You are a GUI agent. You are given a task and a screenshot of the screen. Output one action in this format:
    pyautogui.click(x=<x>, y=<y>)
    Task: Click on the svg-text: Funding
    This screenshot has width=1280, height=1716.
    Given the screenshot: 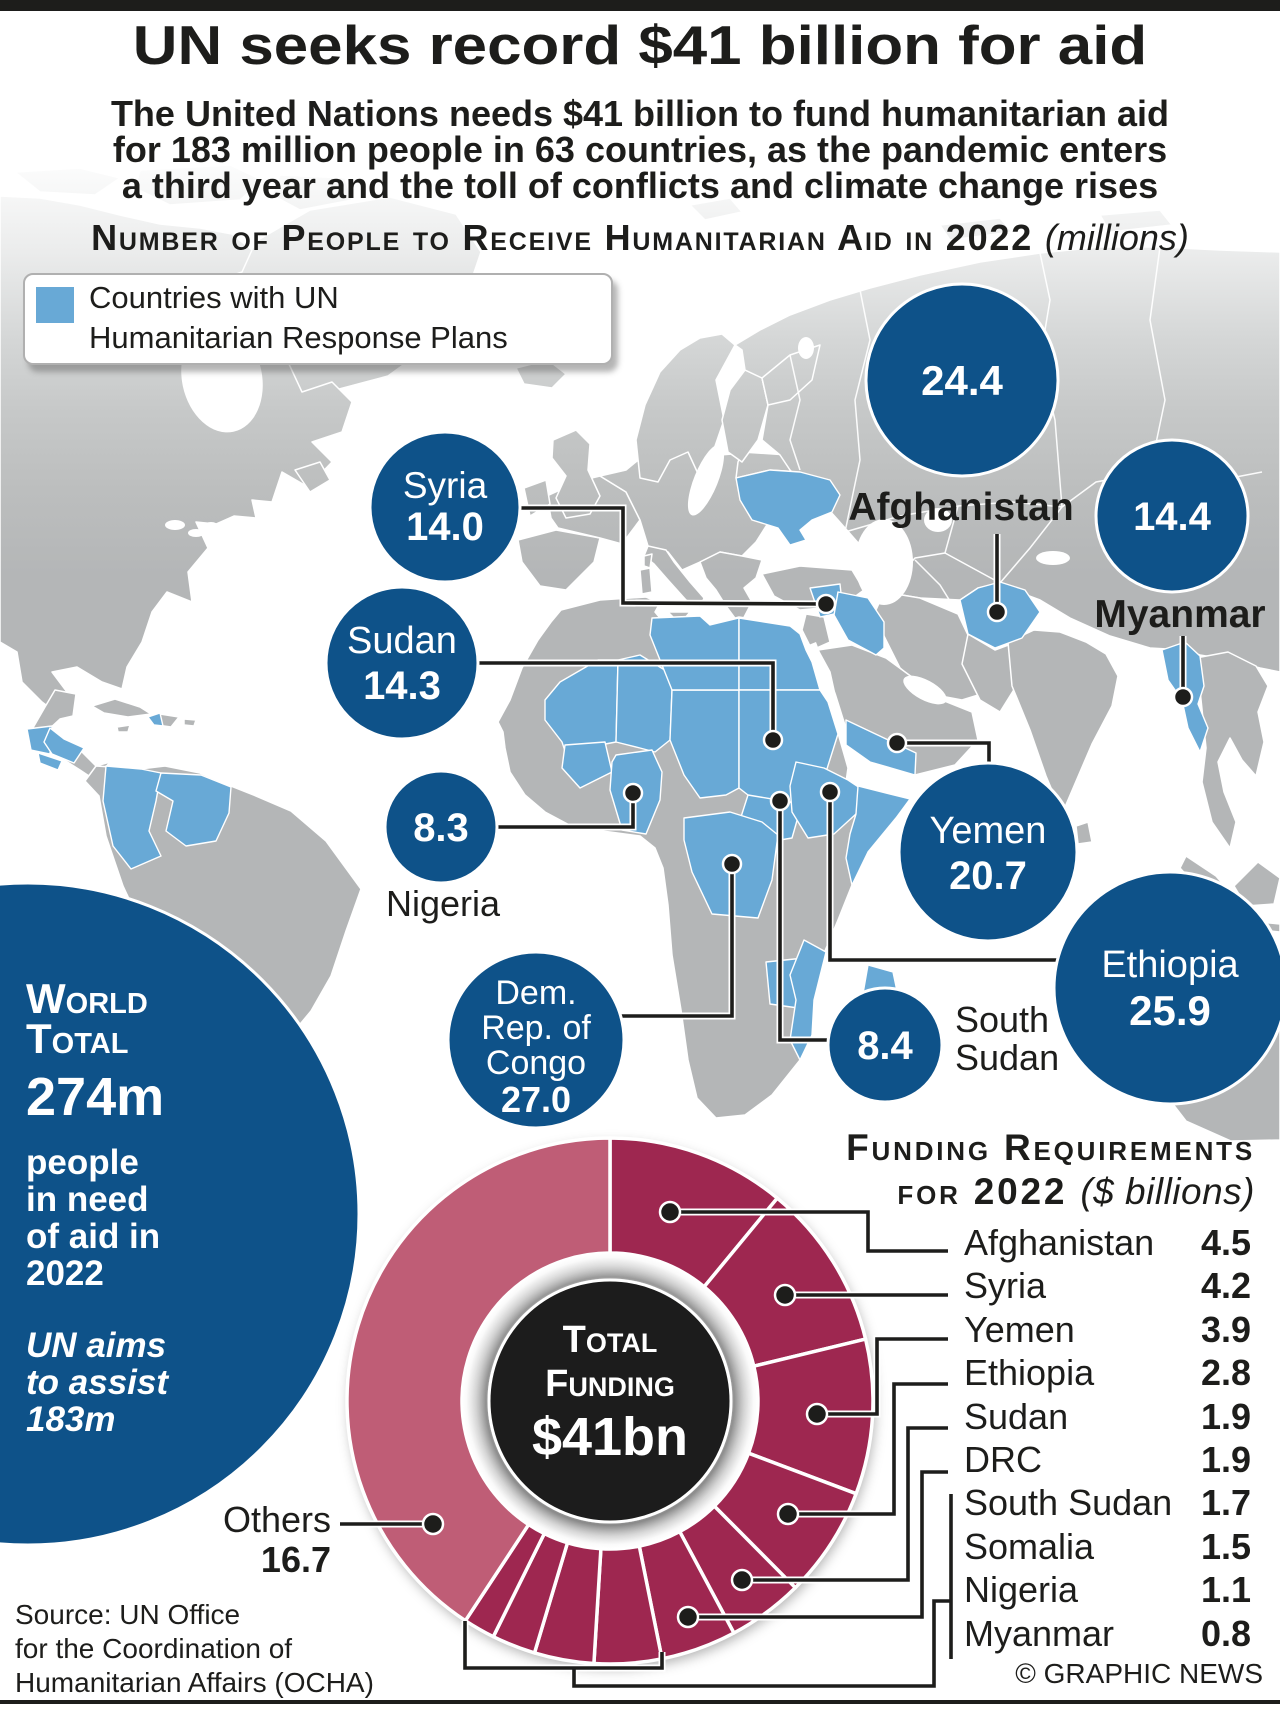 What is the action you would take?
    pyautogui.click(x=610, y=1384)
    